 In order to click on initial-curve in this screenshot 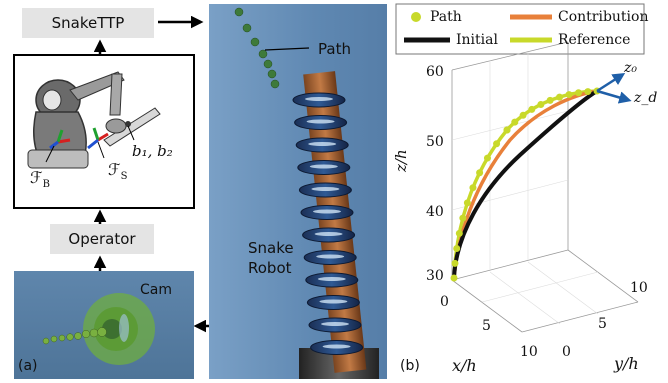, I will do `click(525, 184)`.